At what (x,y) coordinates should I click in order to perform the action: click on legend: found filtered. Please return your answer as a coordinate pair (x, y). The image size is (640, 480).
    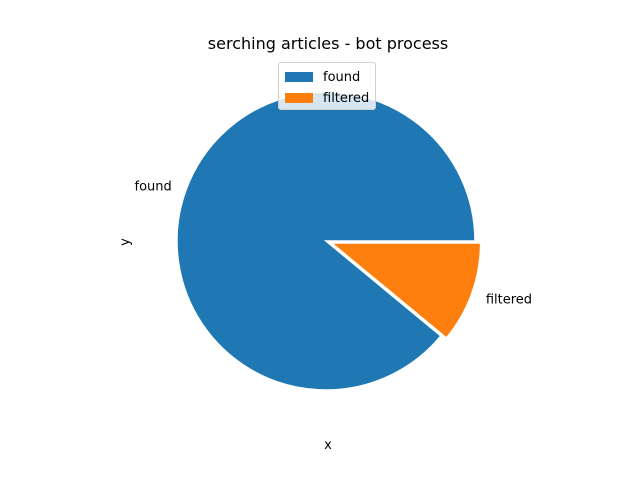
    Looking at the image, I should click on (327, 86).